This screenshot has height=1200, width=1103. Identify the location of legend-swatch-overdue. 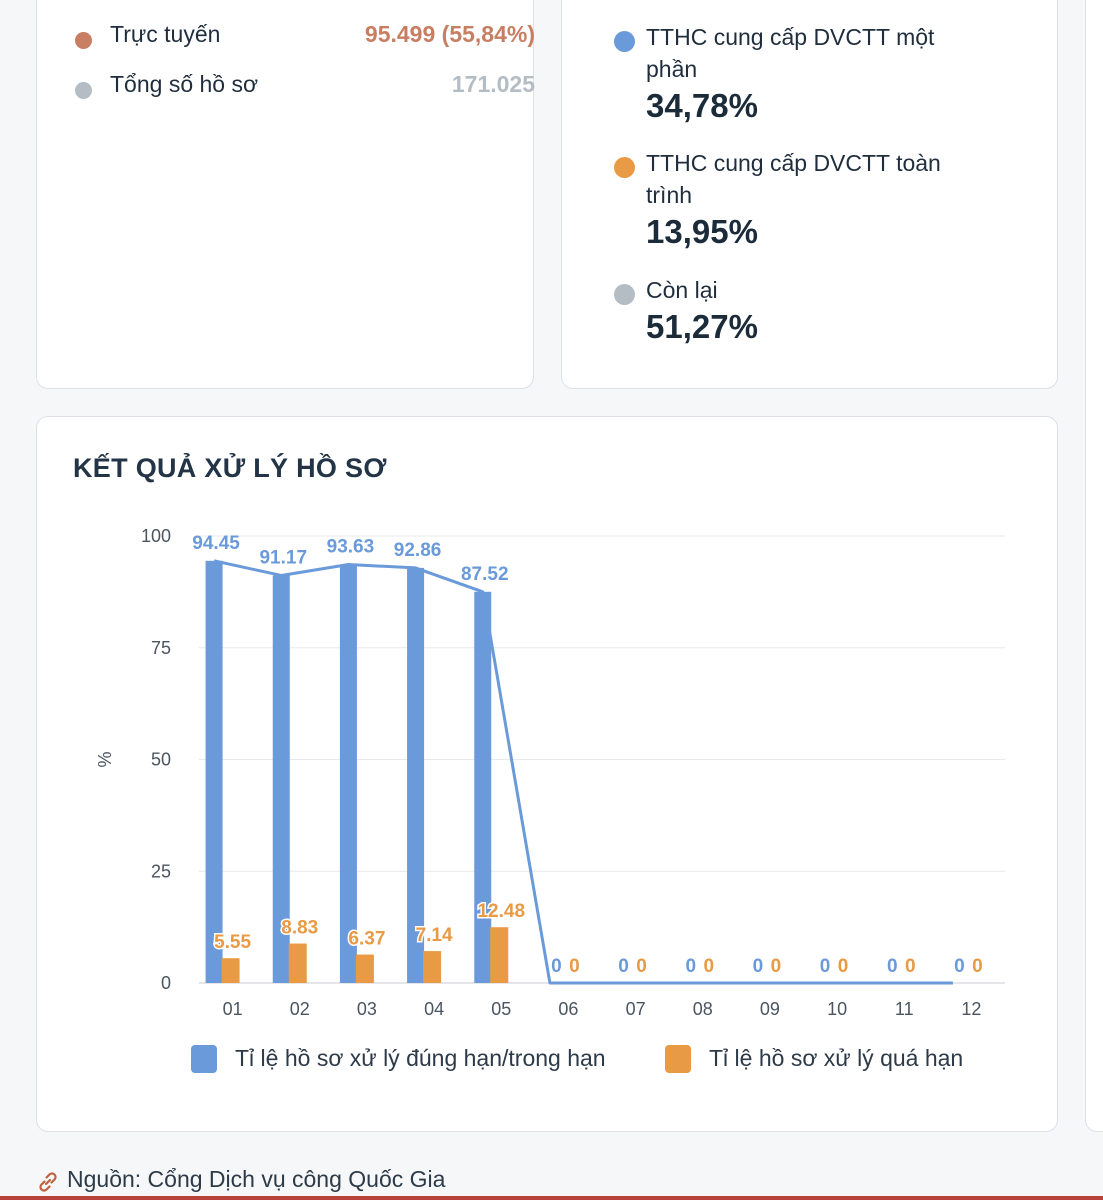
(678, 1059).